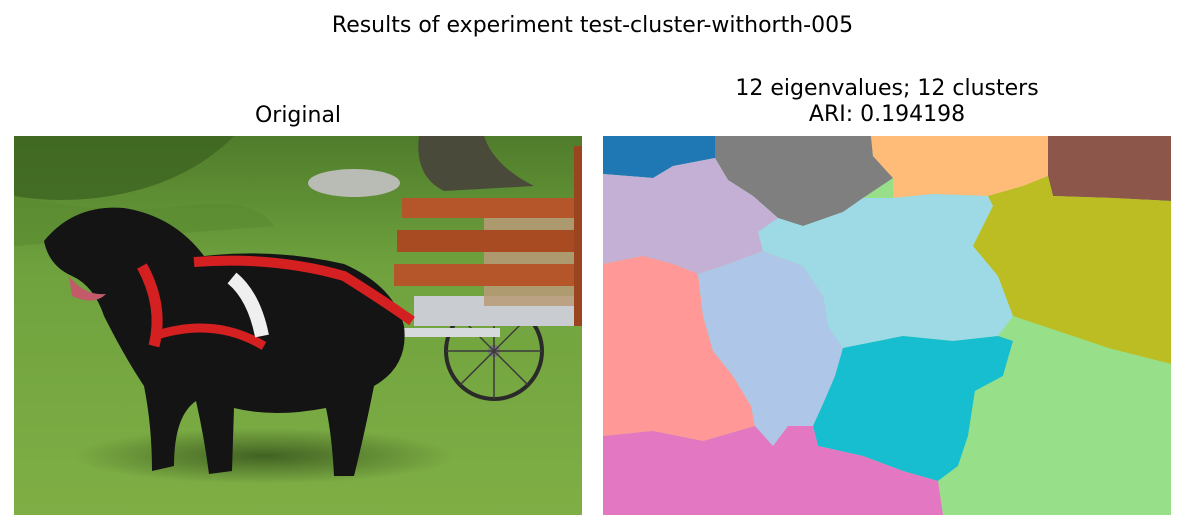 Image resolution: width=1185 pixels, height=530 pixels. Describe the element at coordinates (264, 456) in the screenshot. I see `dog-shadow` at that location.